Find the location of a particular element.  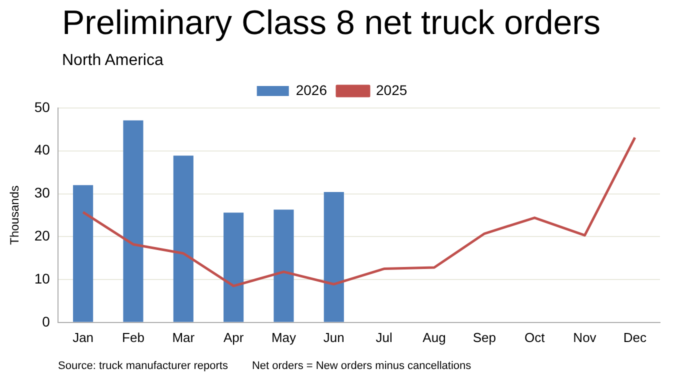

text: Net orders = New orders minus cancellations is located at coordinates (362, 366).